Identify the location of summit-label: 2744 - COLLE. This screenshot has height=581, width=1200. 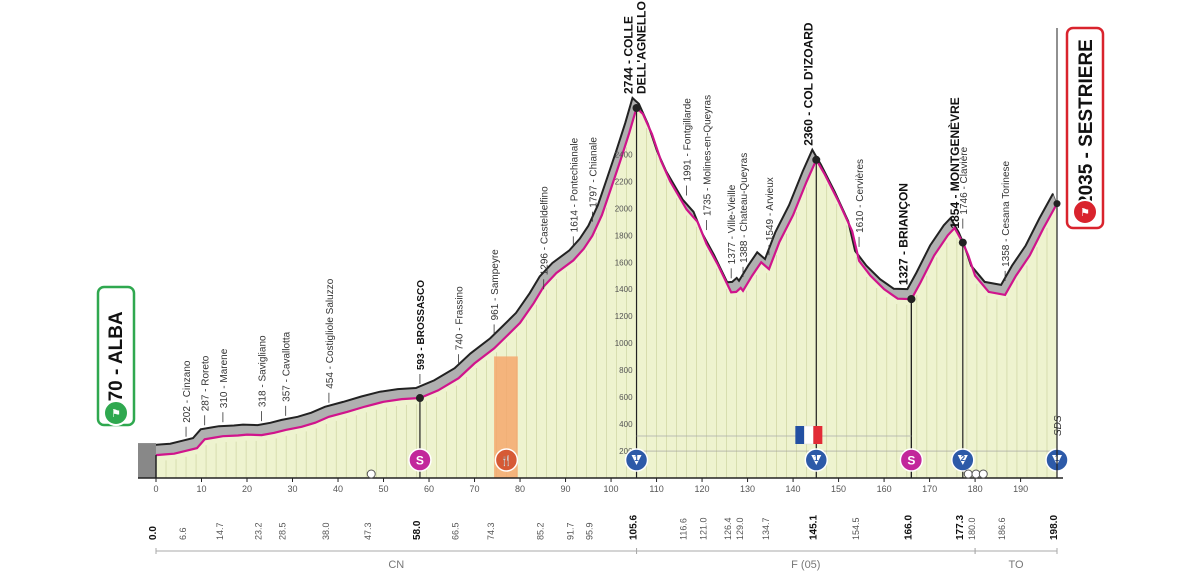
(629, 55).